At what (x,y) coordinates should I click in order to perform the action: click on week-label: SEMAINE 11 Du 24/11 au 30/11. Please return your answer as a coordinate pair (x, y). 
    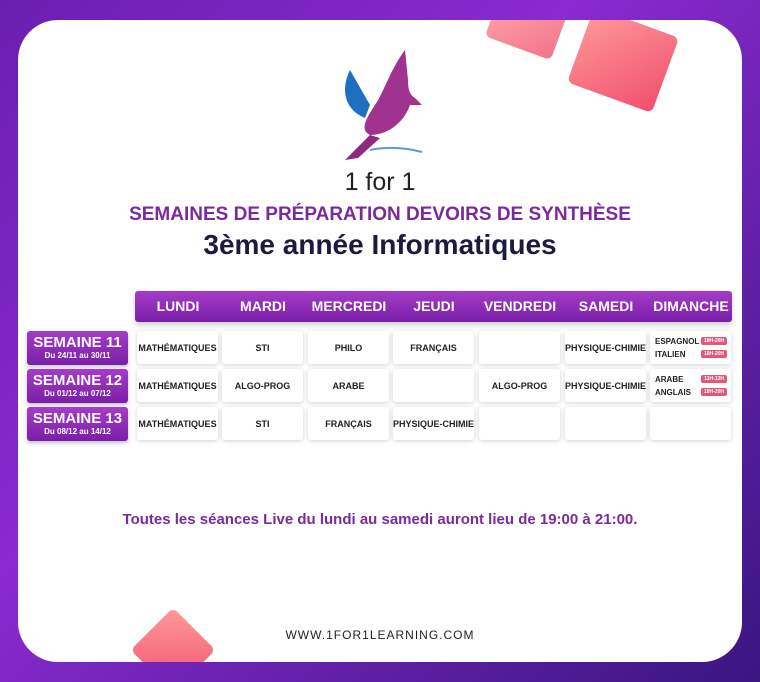
    Looking at the image, I should click on (77, 348).